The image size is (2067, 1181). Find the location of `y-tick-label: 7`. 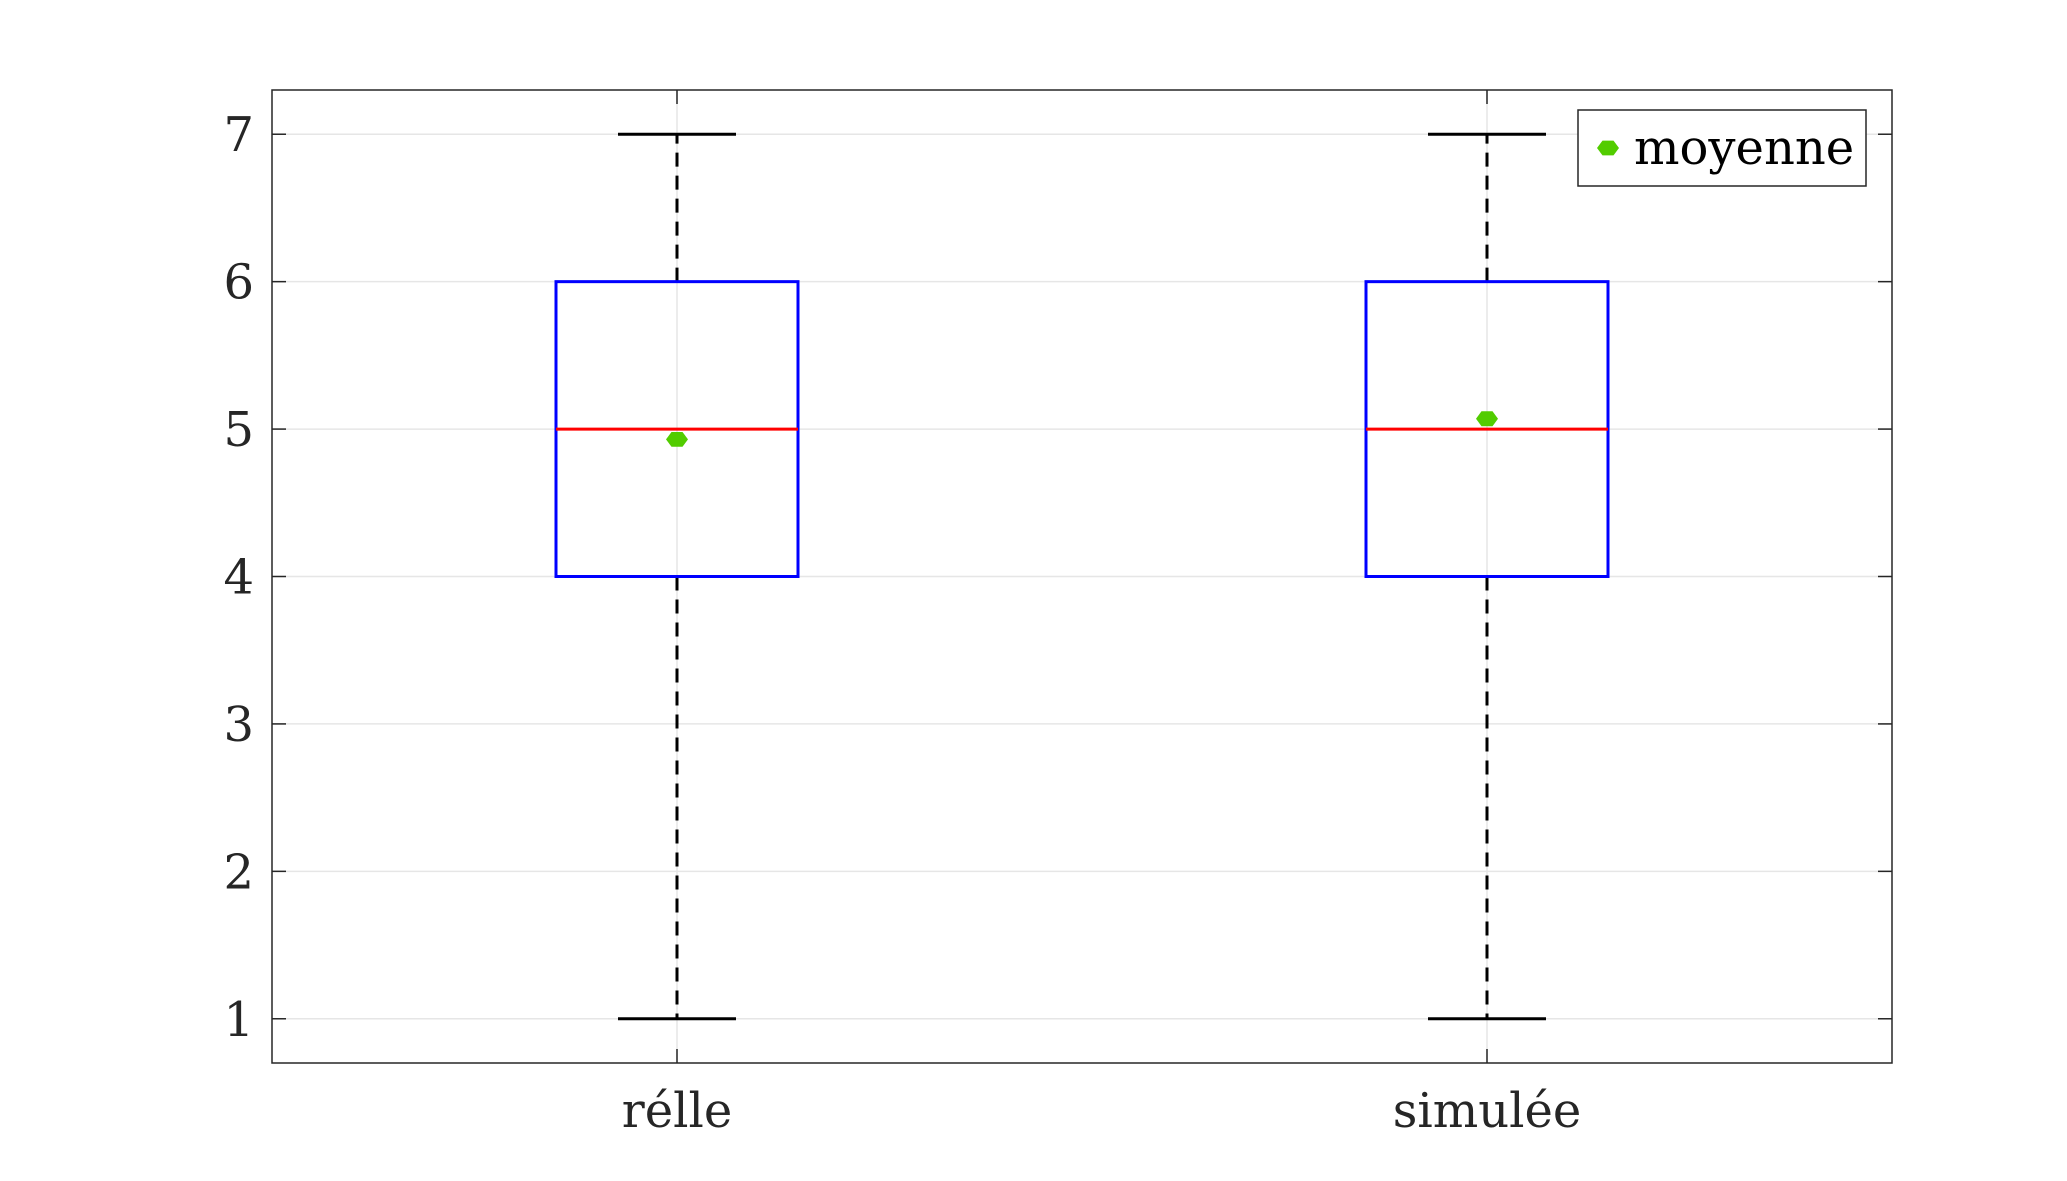

y-tick-label: 7 is located at coordinates (238, 135).